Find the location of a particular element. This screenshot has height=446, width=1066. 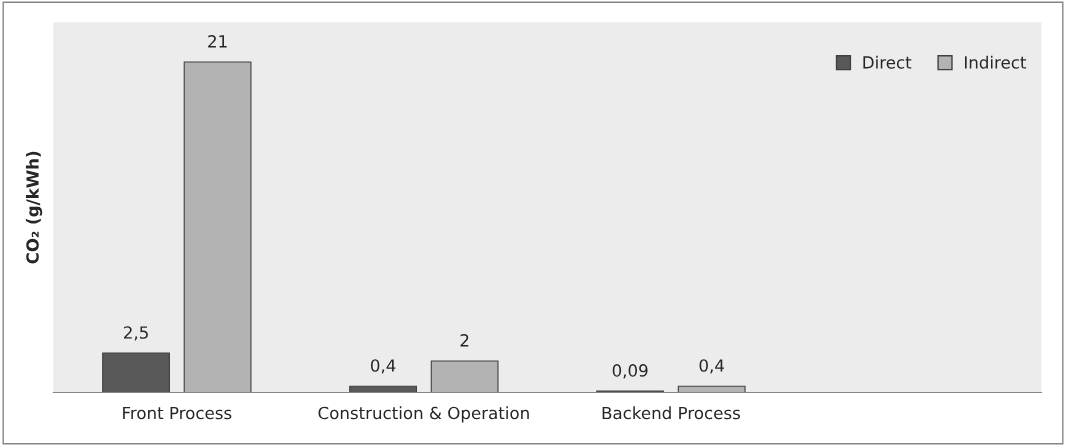

x-tick-label: Construction & Operation is located at coordinates (423, 414).